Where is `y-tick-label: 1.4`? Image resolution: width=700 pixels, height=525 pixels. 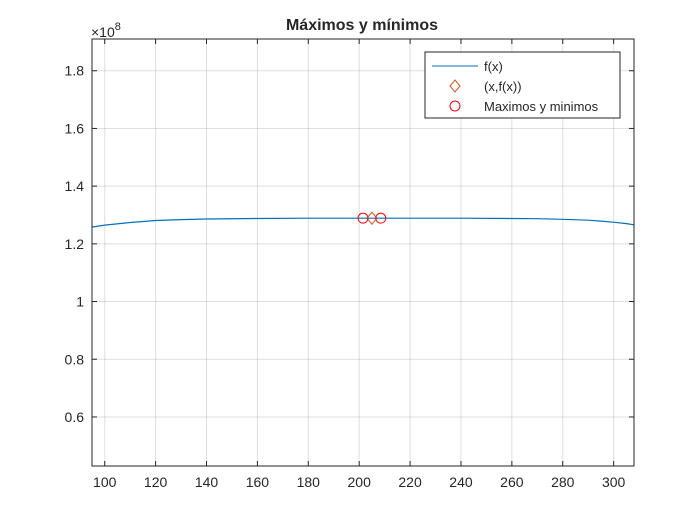 y-tick-label: 1.4 is located at coordinates (75, 186).